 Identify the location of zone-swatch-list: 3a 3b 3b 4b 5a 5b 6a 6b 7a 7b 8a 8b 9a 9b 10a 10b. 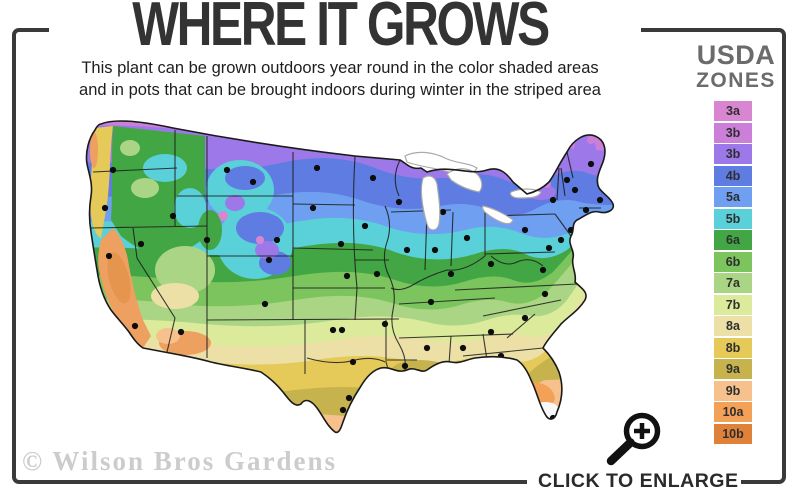
(733, 272).